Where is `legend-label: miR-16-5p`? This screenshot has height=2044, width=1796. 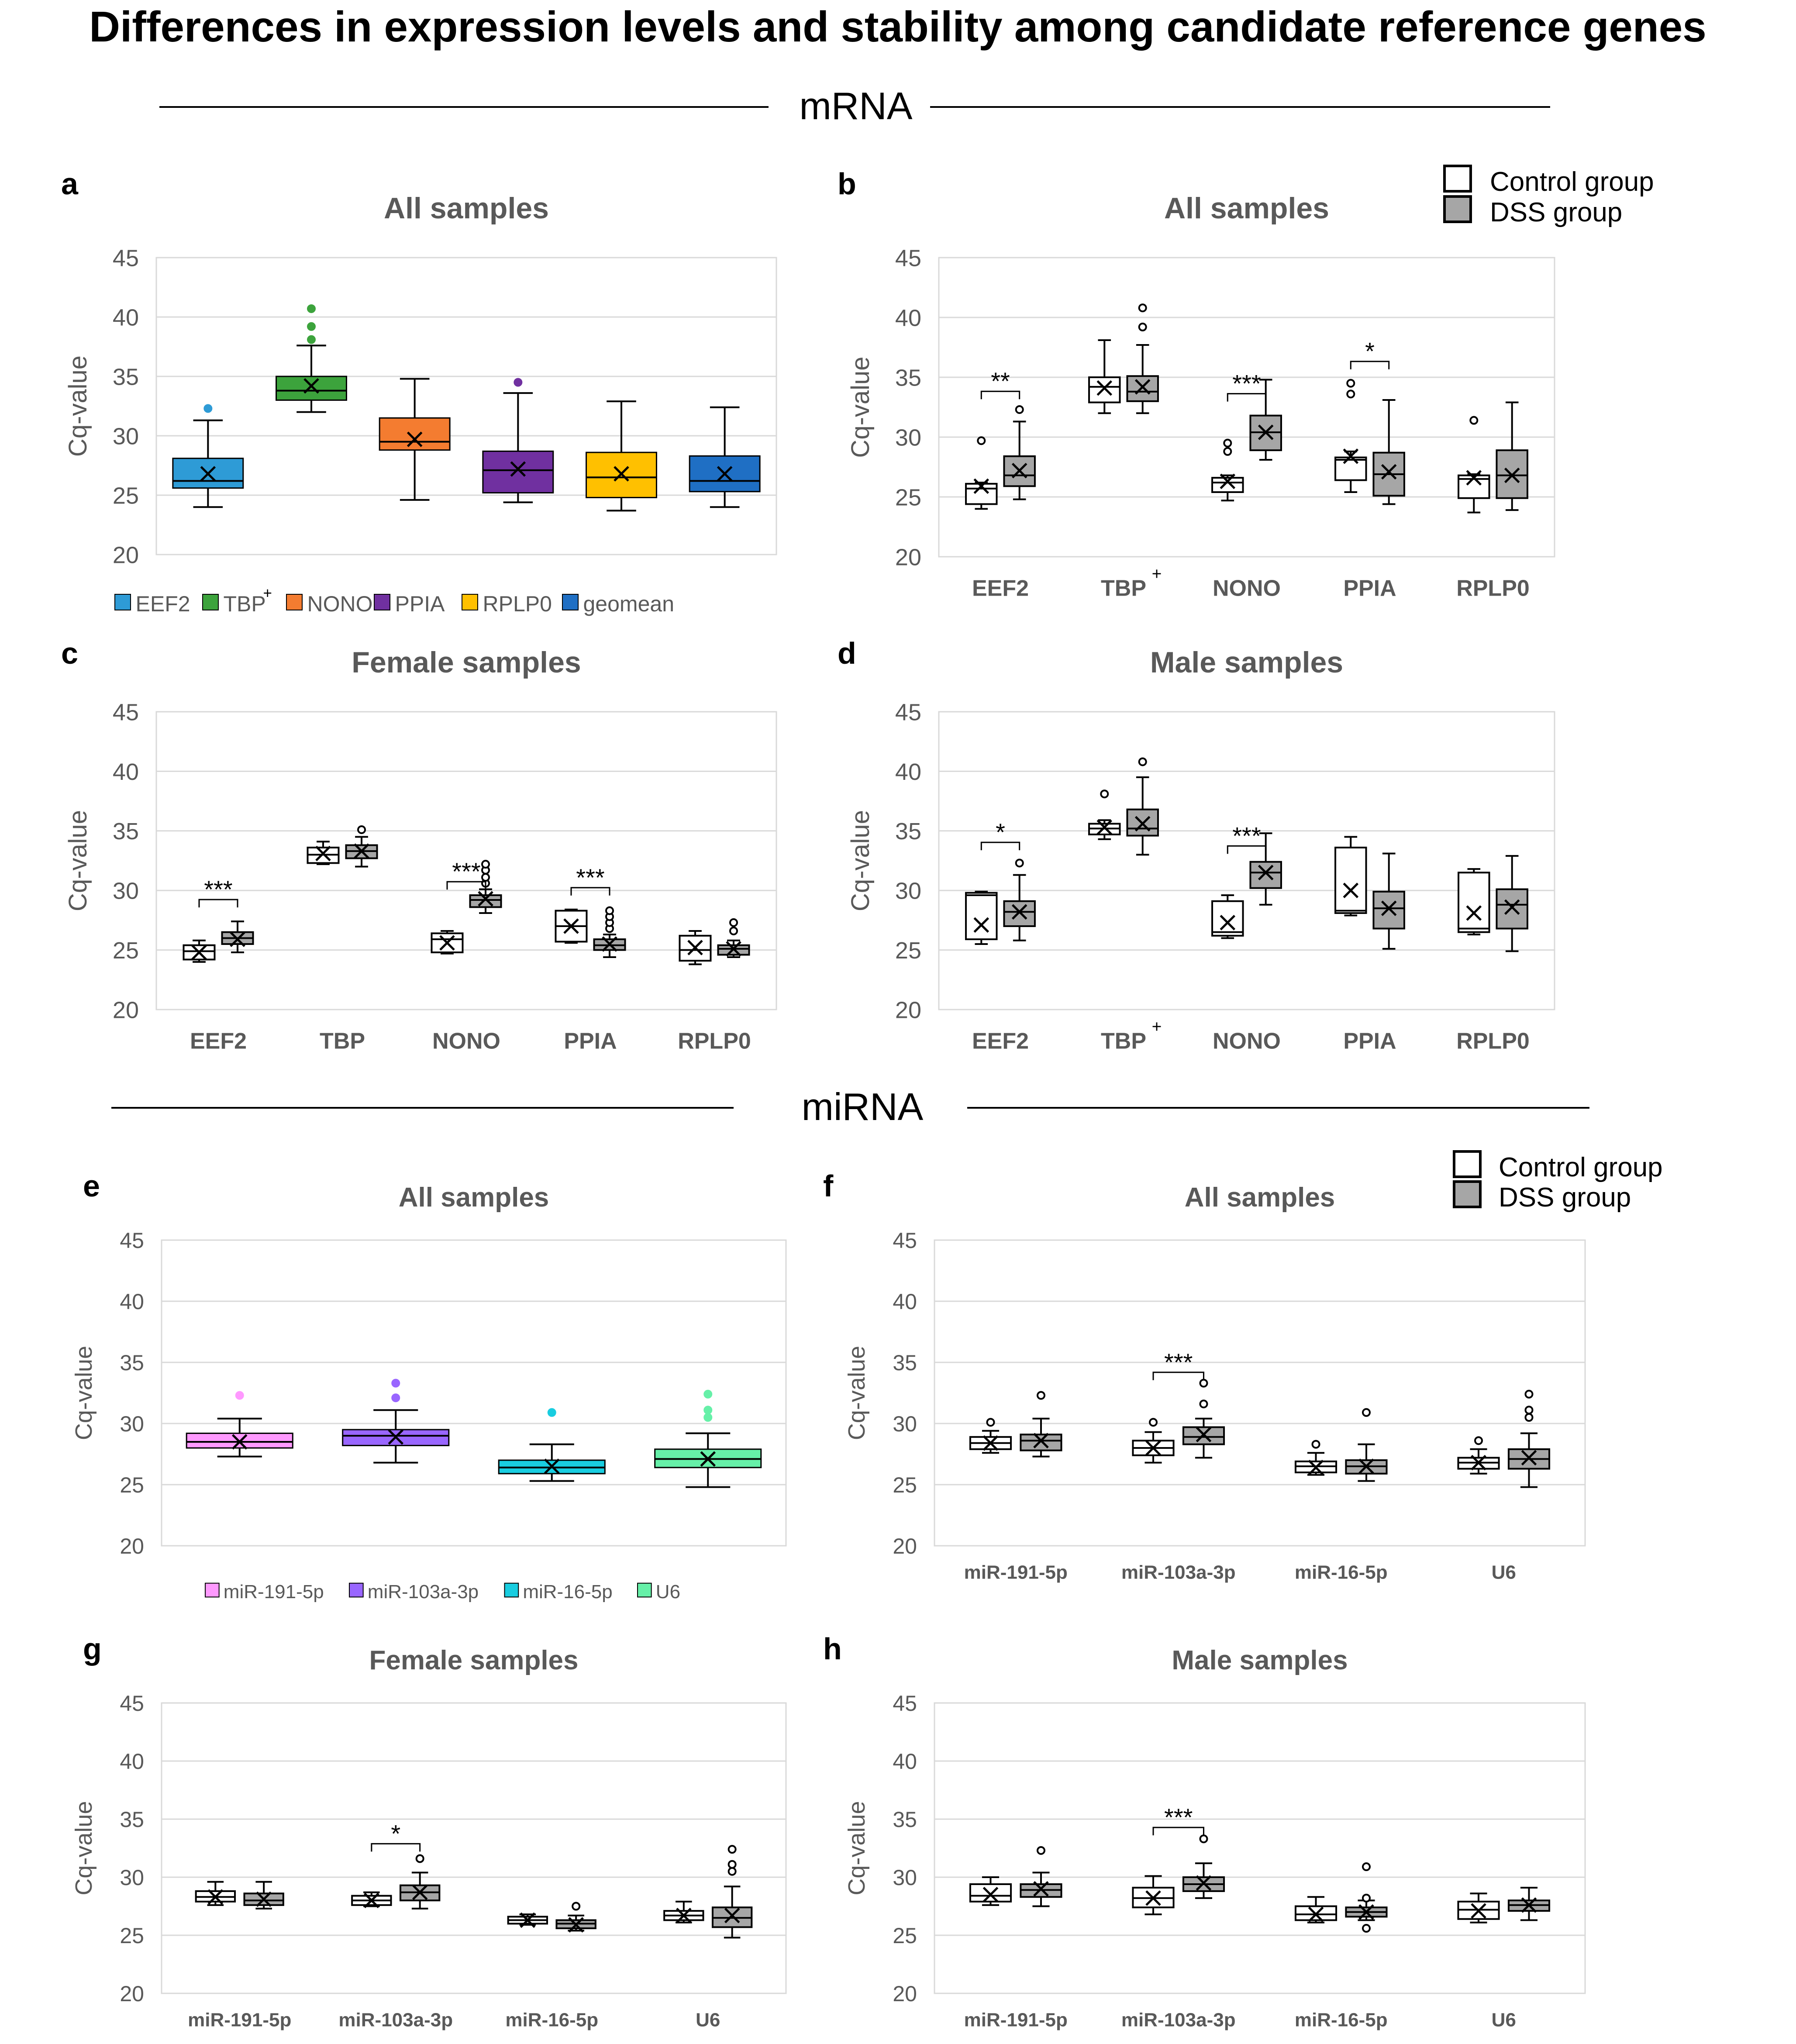 legend-label: miR-16-5p is located at coordinates (568, 1592).